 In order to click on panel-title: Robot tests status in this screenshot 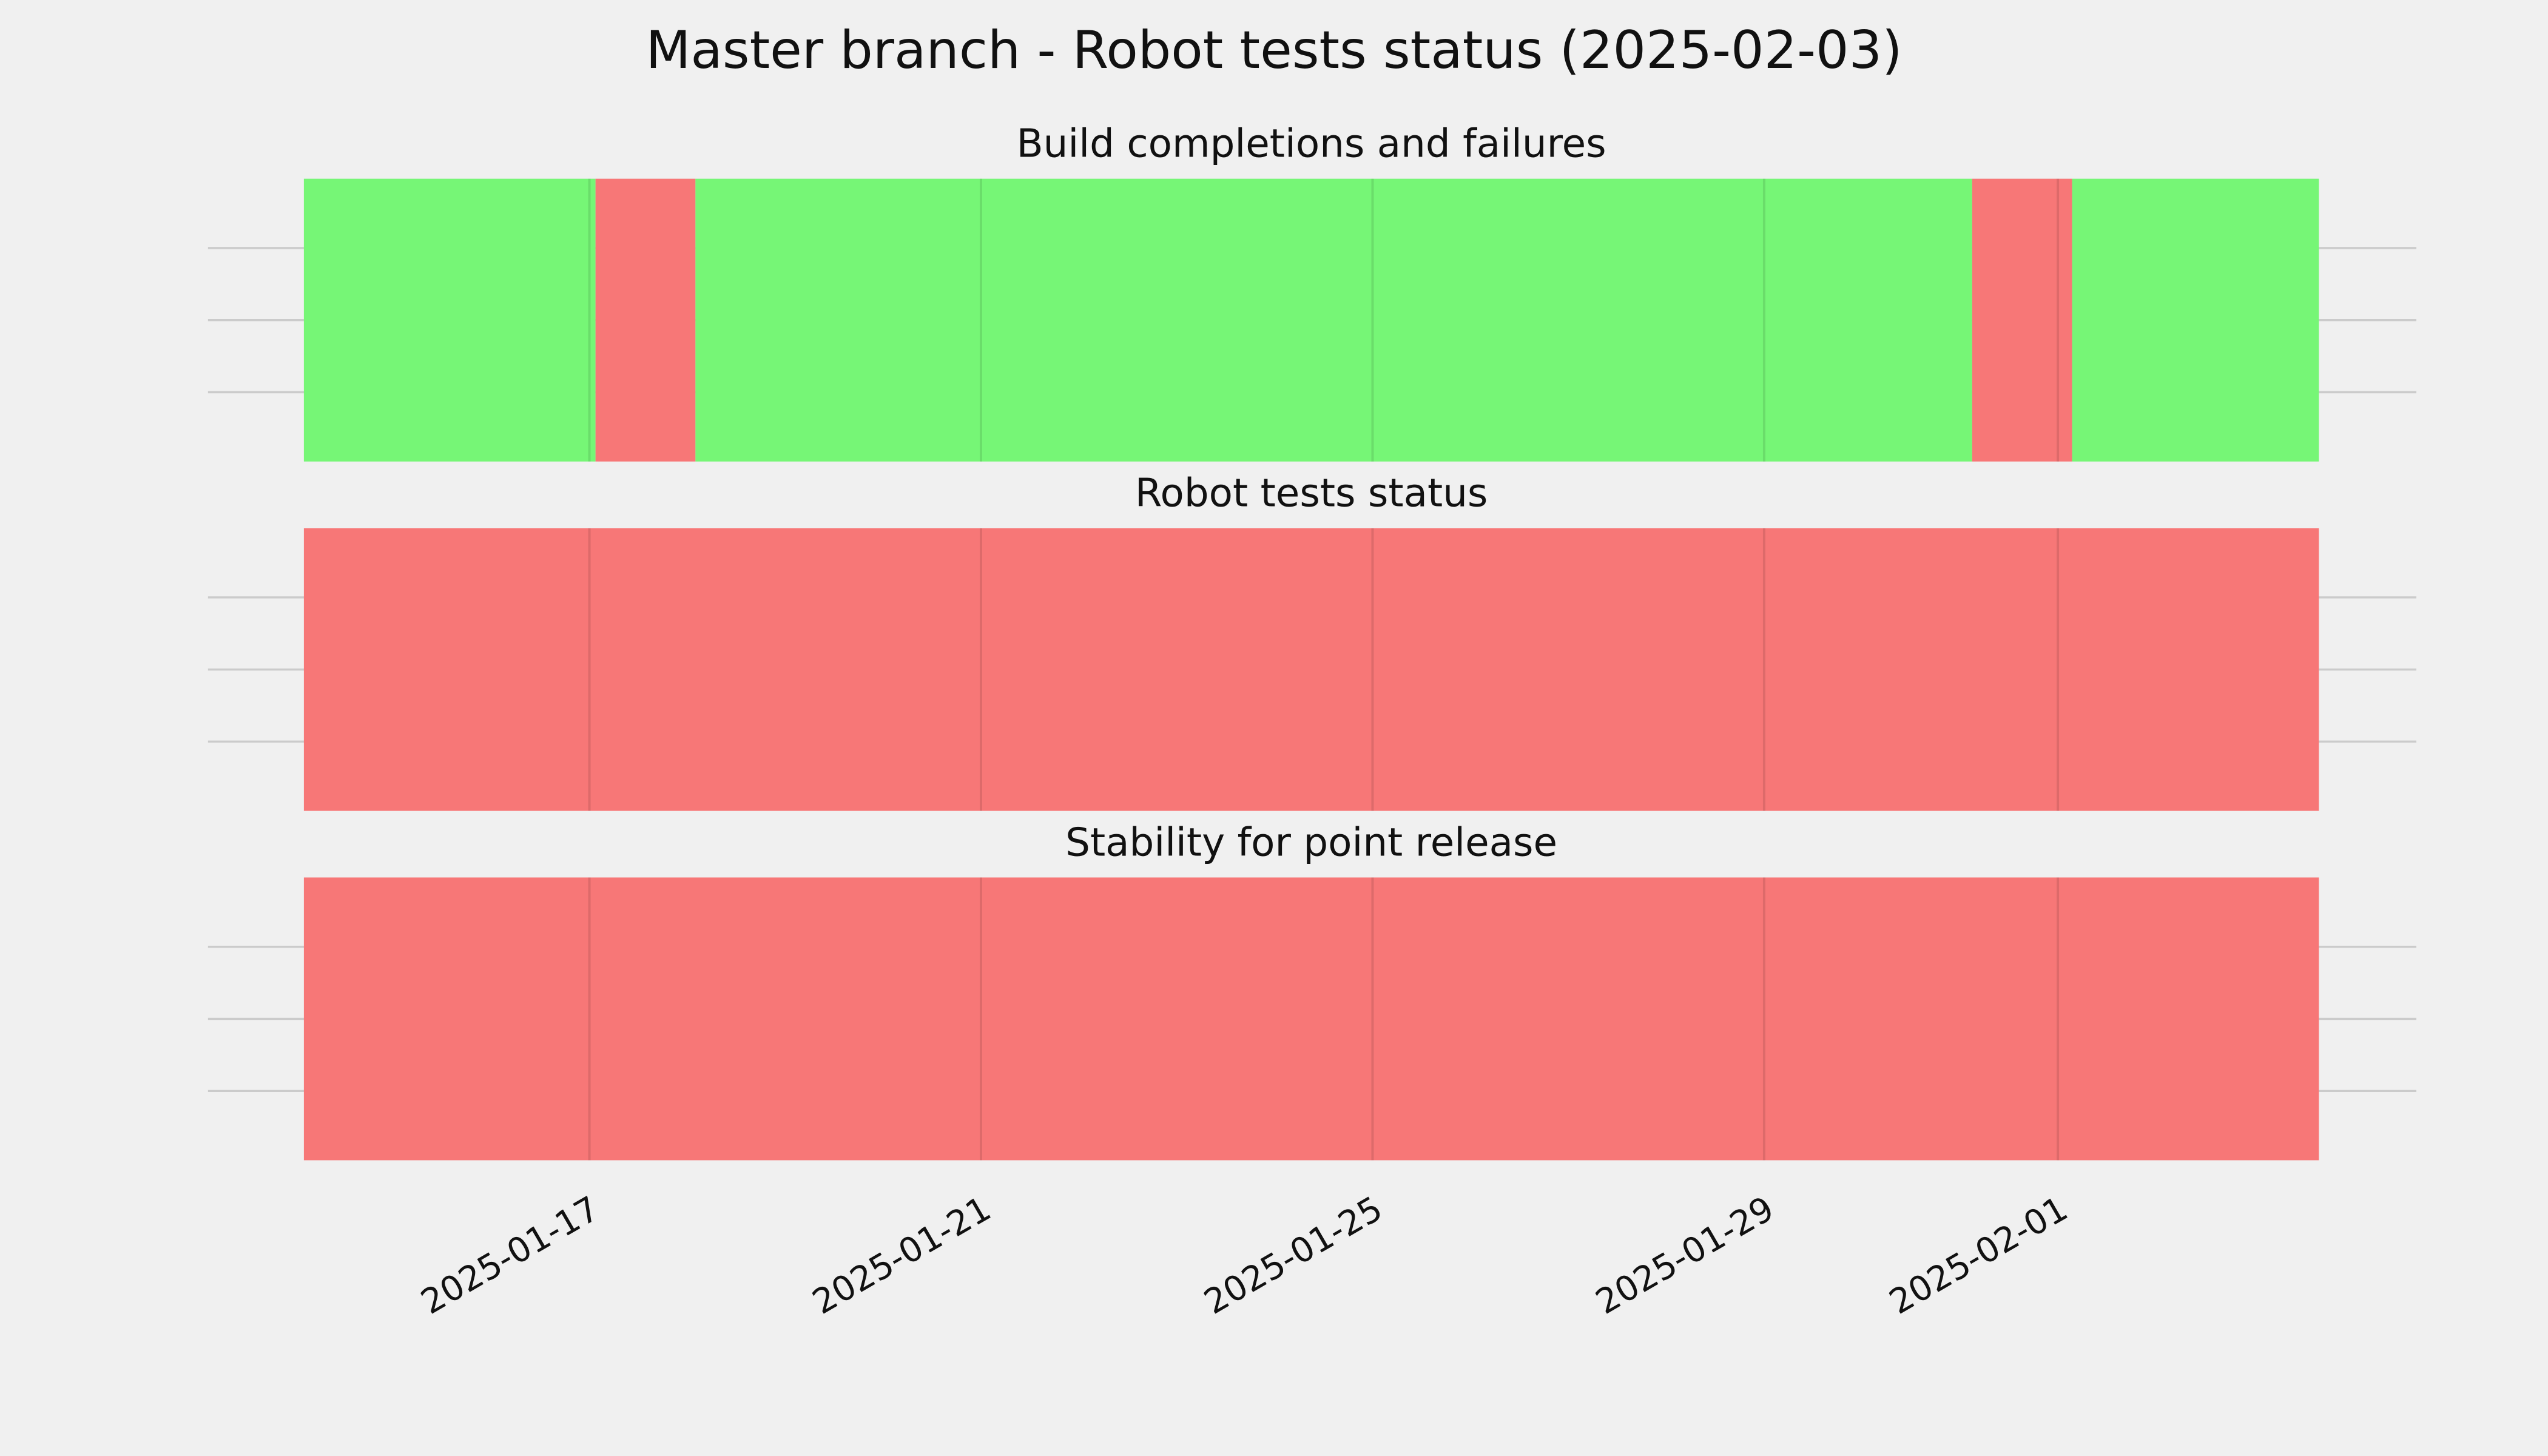, I will do `click(1311, 493)`.